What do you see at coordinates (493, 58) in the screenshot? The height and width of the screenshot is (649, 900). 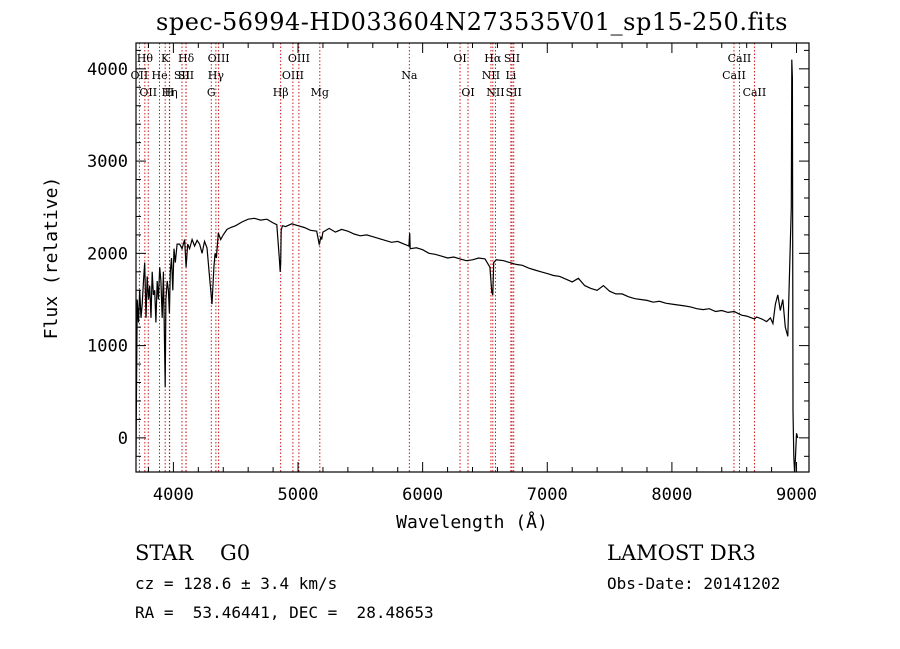 I see `line-marker-label: Hα` at bounding box center [493, 58].